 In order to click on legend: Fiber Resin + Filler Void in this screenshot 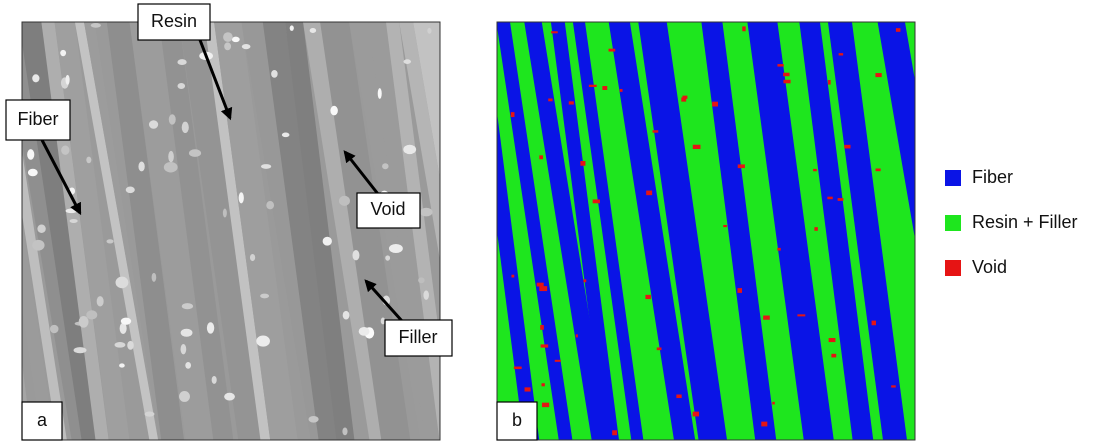, I will do `click(1011, 222)`.